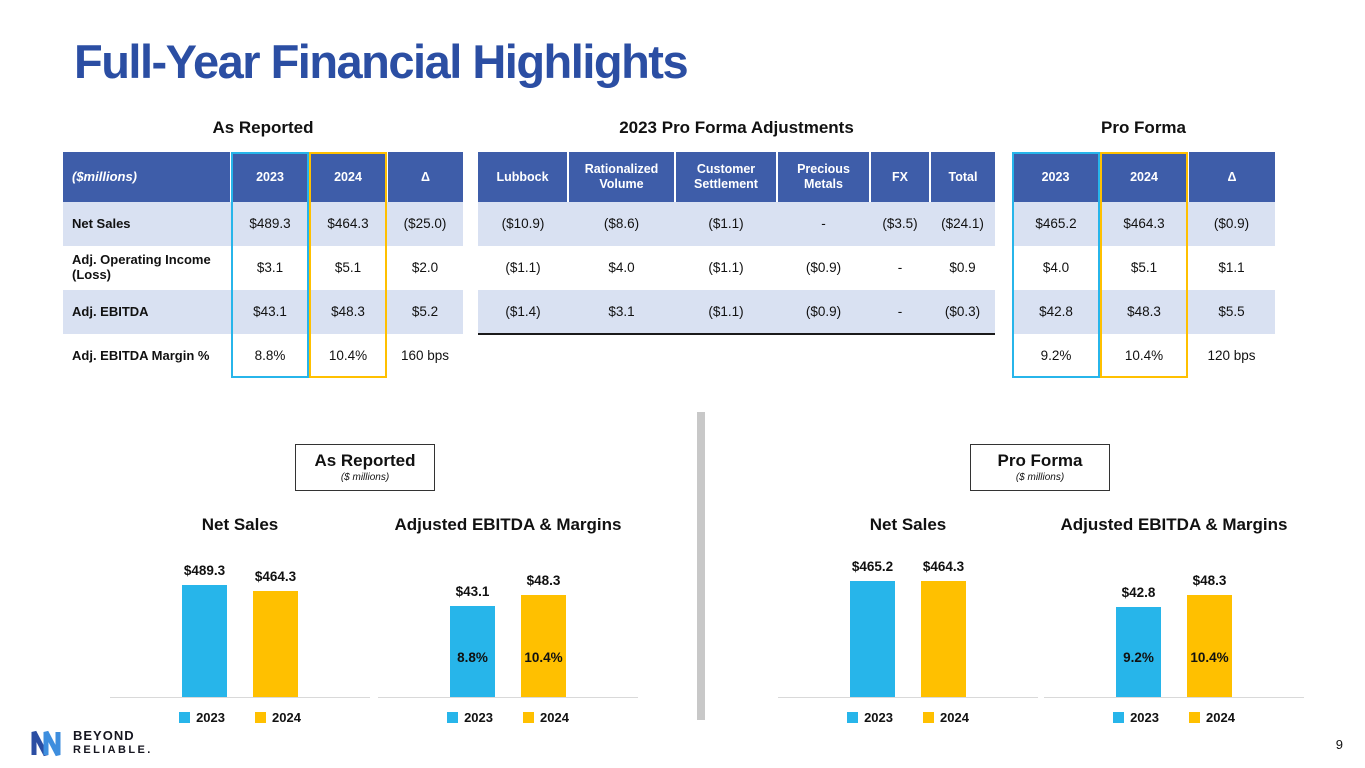 The image size is (1365, 768). What do you see at coordinates (472, 657) in the screenshot?
I see `bar-percent-label: 8.8%` at bounding box center [472, 657].